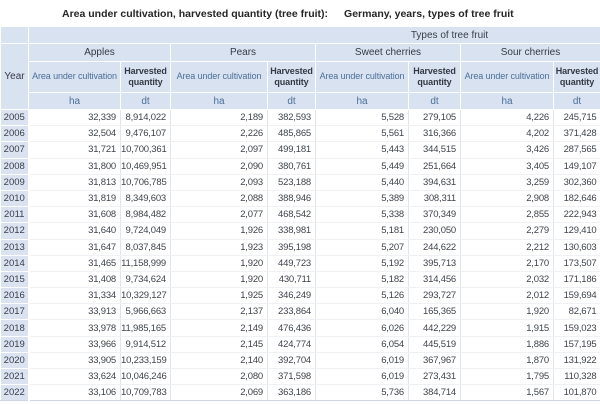 This screenshot has width=600, height=404. What do you see at coordinates (507, 312) in the screenshot?
I see `value-cell: 1,920` at bounding box center [507, 312].